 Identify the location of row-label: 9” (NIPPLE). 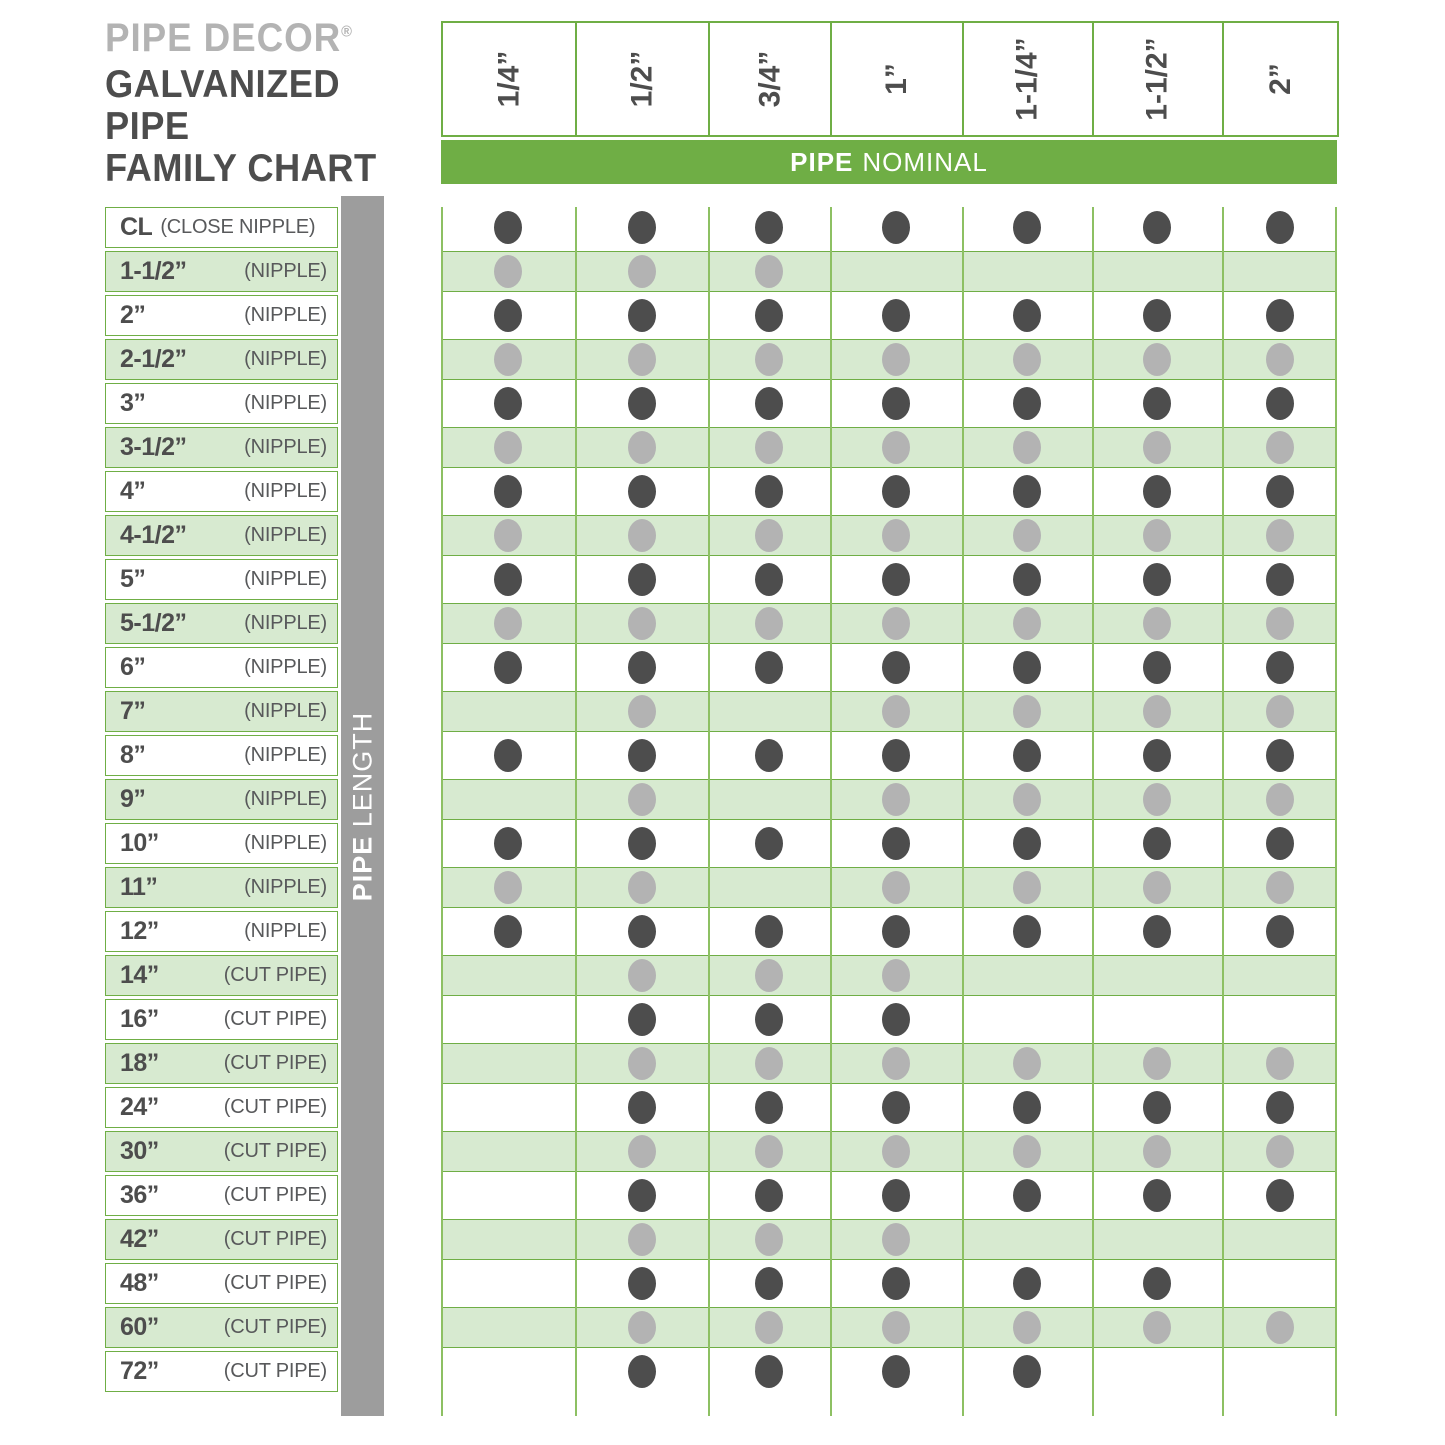
(221, 799).